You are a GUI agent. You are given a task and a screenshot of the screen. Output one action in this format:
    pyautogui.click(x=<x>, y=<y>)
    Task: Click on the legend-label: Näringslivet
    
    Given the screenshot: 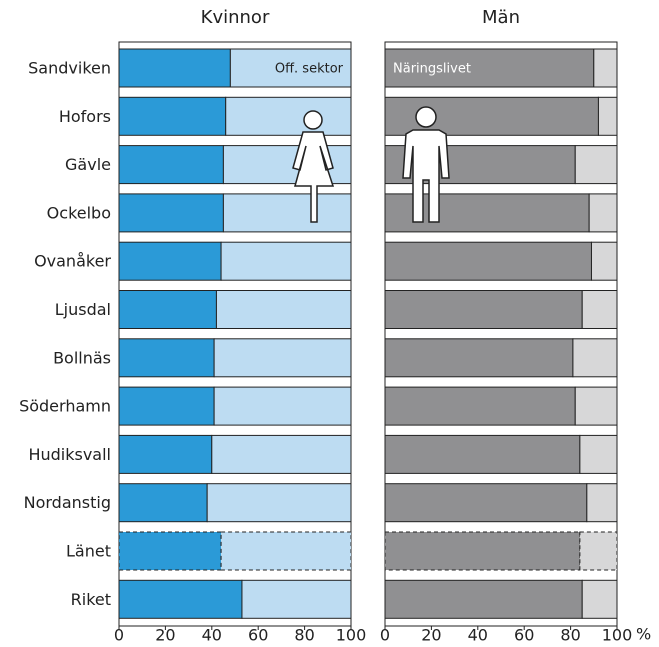 What is the action you would take?
    pyautogui.click(x=432, y=69)
    